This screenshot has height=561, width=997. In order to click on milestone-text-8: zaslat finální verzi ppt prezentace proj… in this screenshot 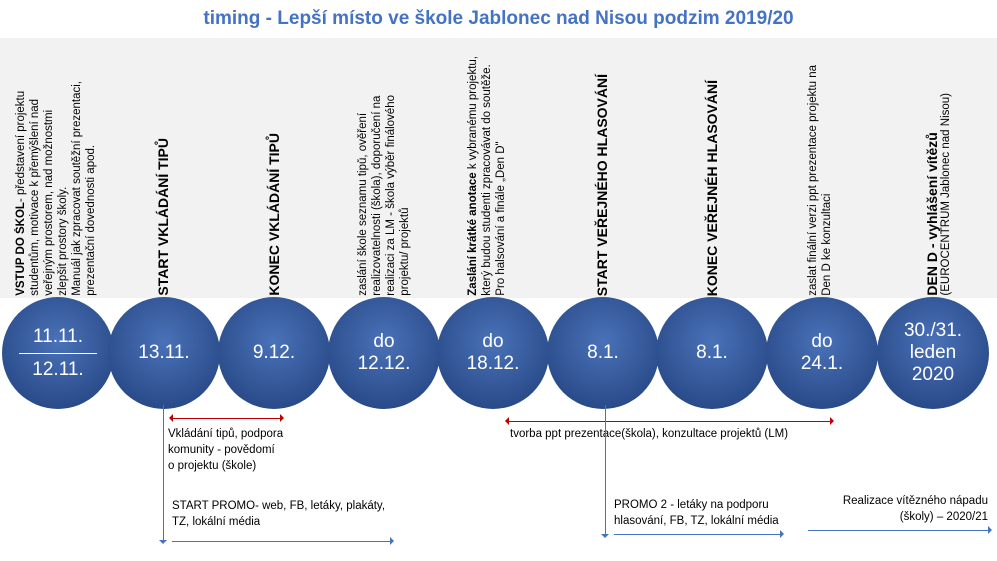, I will do `click(820, 180)`.